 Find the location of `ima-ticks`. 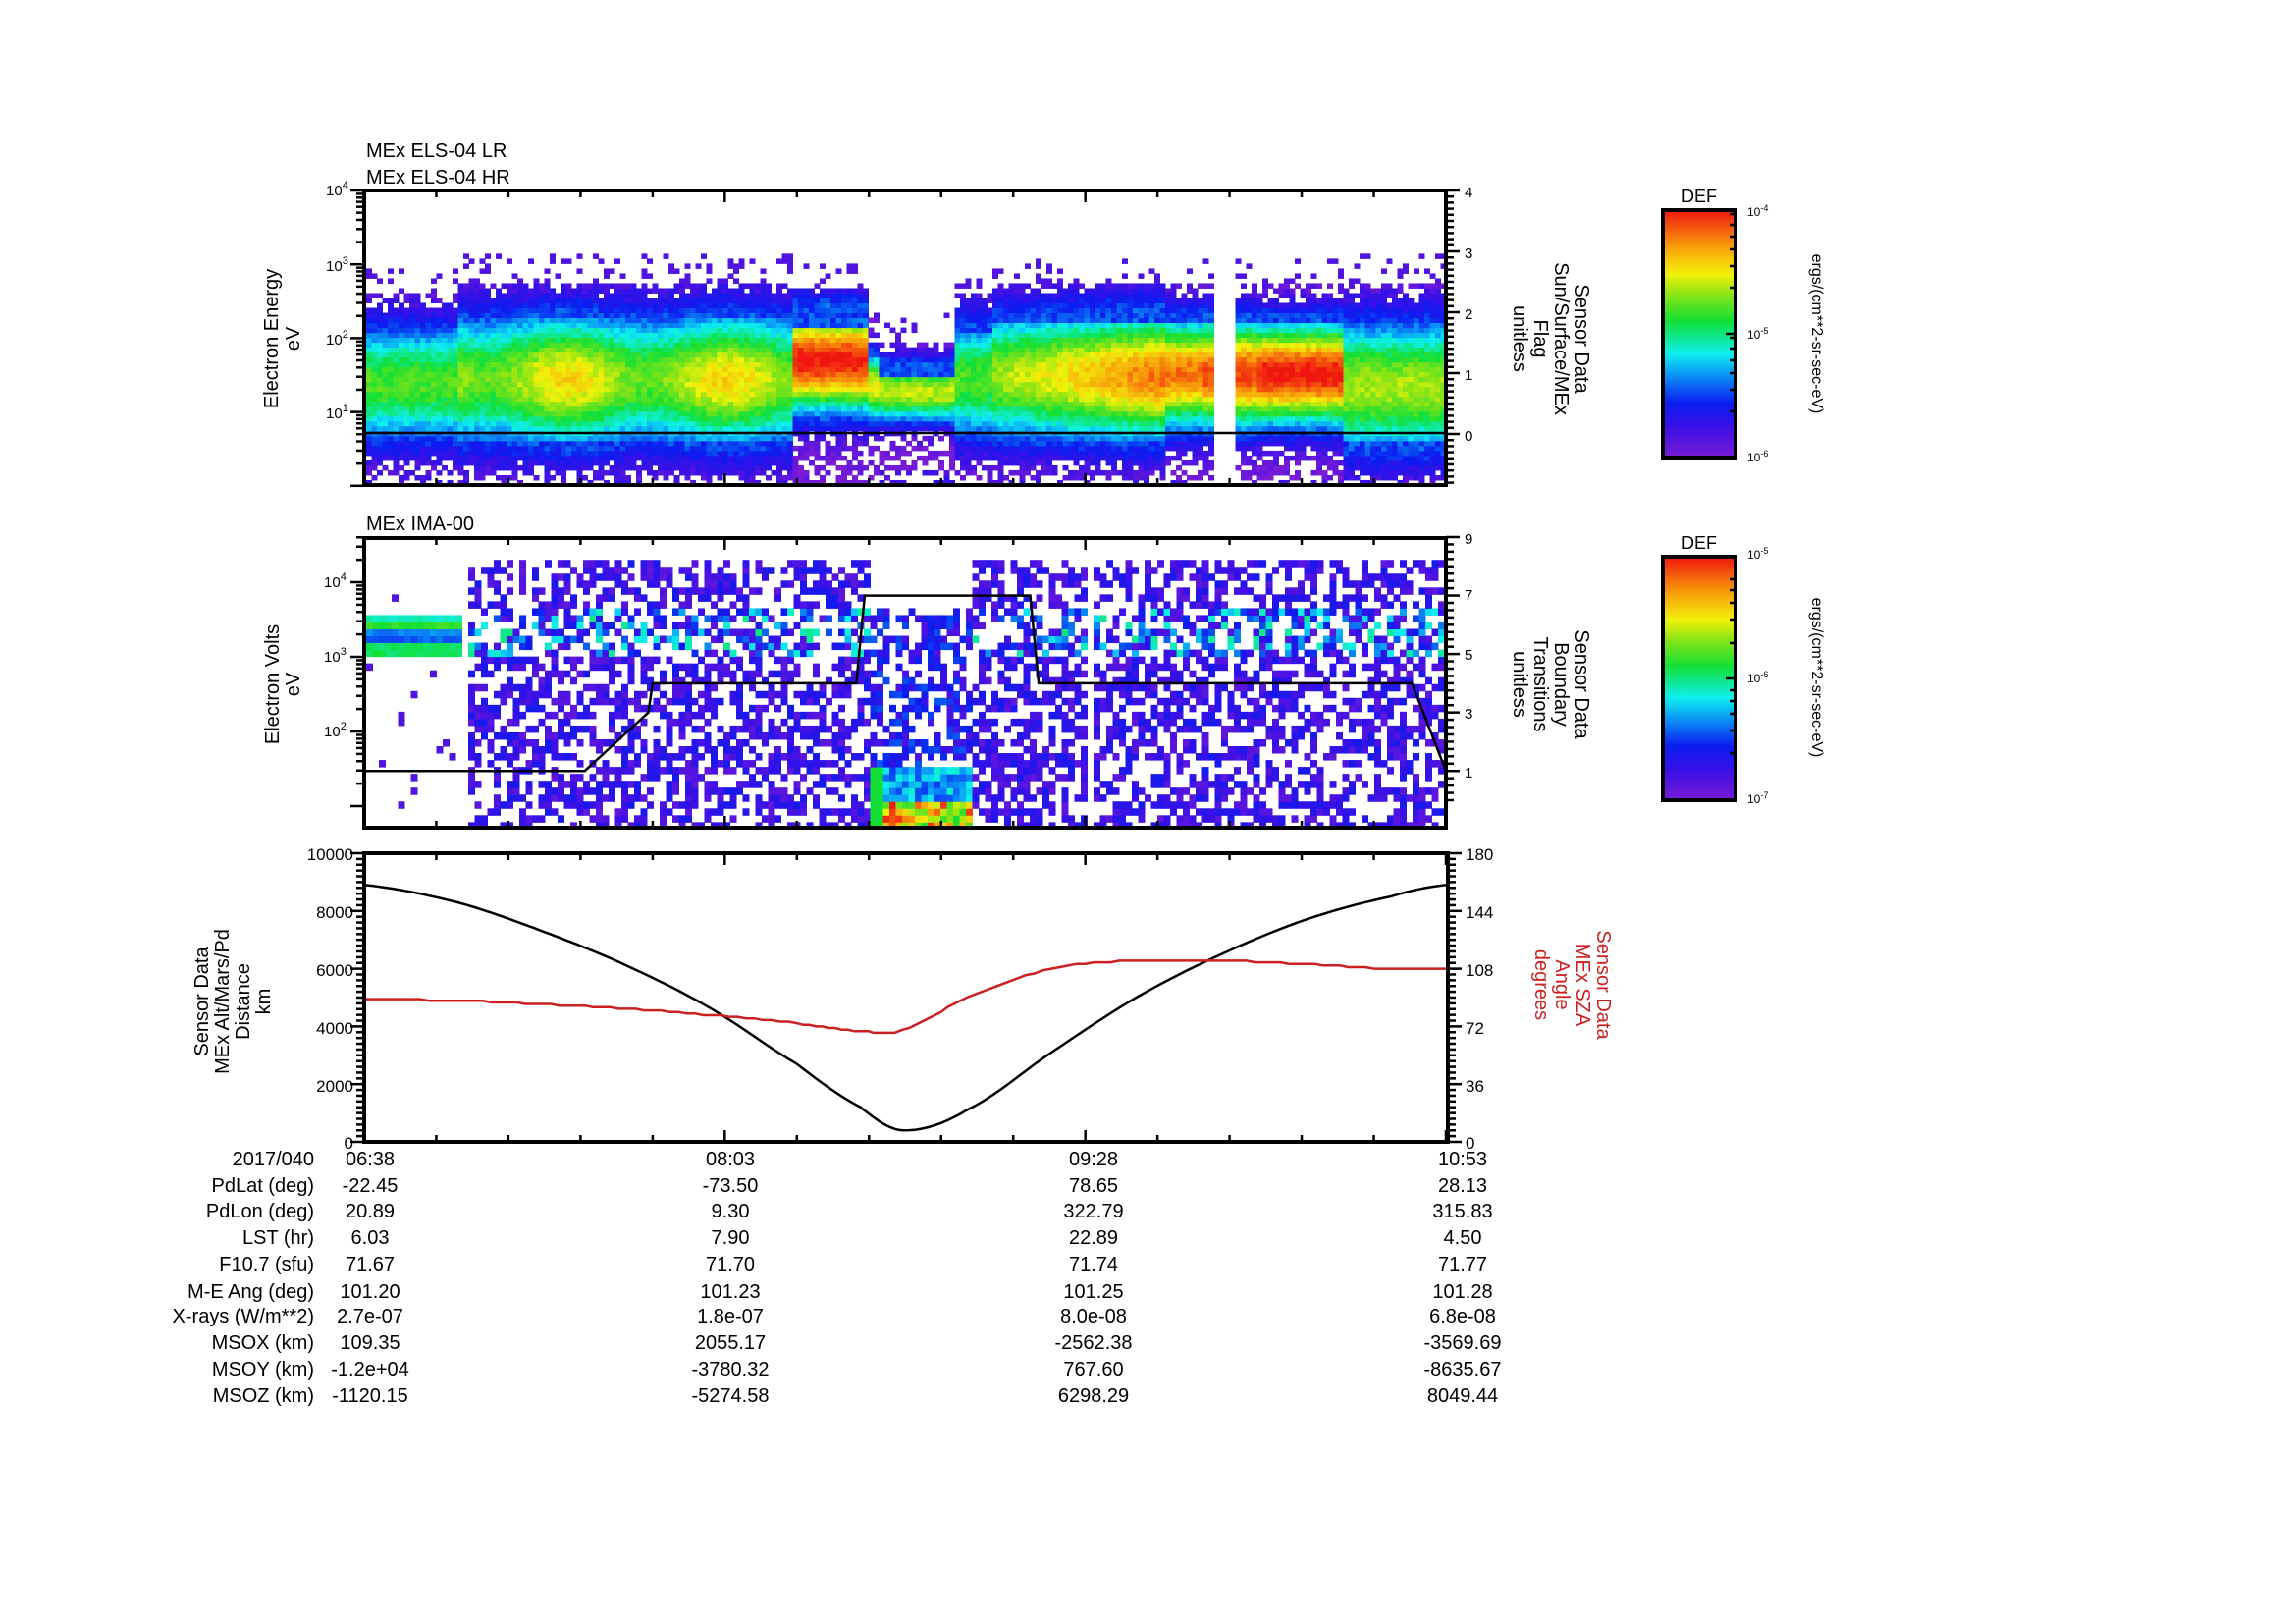

ima-ticks is located at coordinates (905, 681).